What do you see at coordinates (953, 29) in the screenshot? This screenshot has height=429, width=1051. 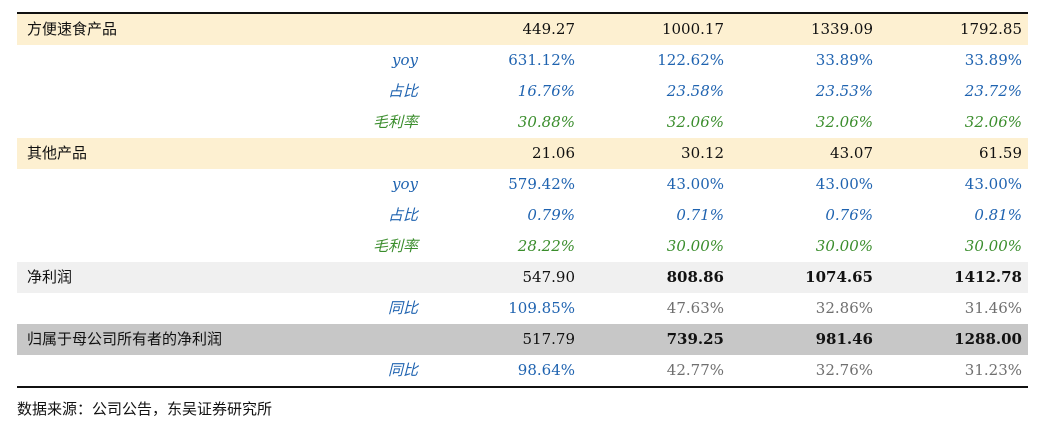 I see `cell-value: 1792.85` at bounding box center [953, 29].